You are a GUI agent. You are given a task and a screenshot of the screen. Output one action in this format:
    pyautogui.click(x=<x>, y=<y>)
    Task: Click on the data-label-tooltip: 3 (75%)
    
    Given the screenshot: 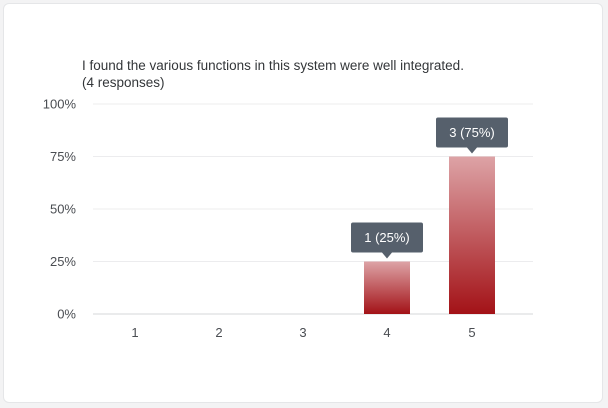 What is the action you would take?
    pyautogui.click(x=472, y=135)
    